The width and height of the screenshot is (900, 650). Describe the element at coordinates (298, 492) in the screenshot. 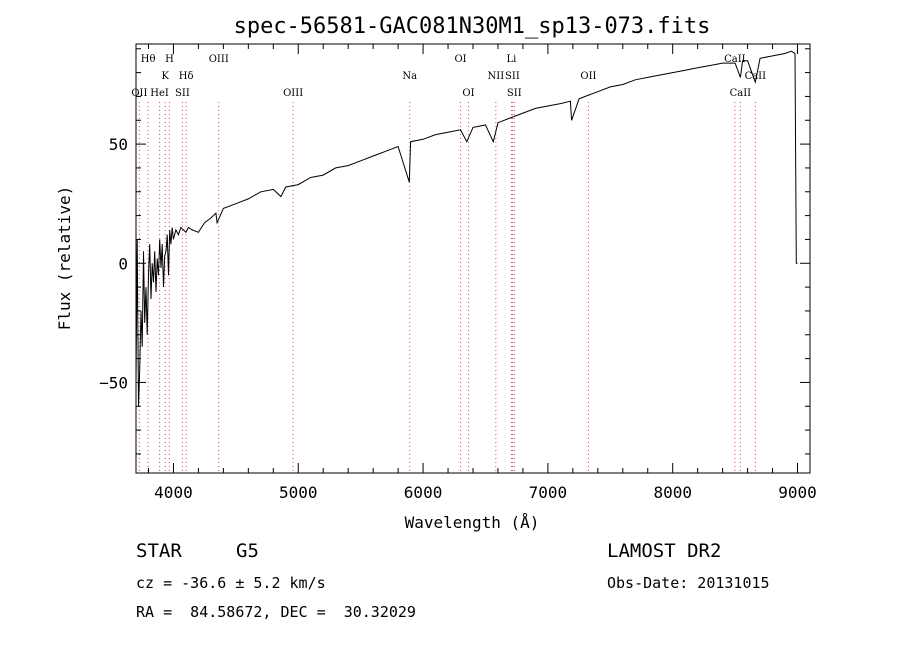

I see `x-tick-label: 5000` at that location.